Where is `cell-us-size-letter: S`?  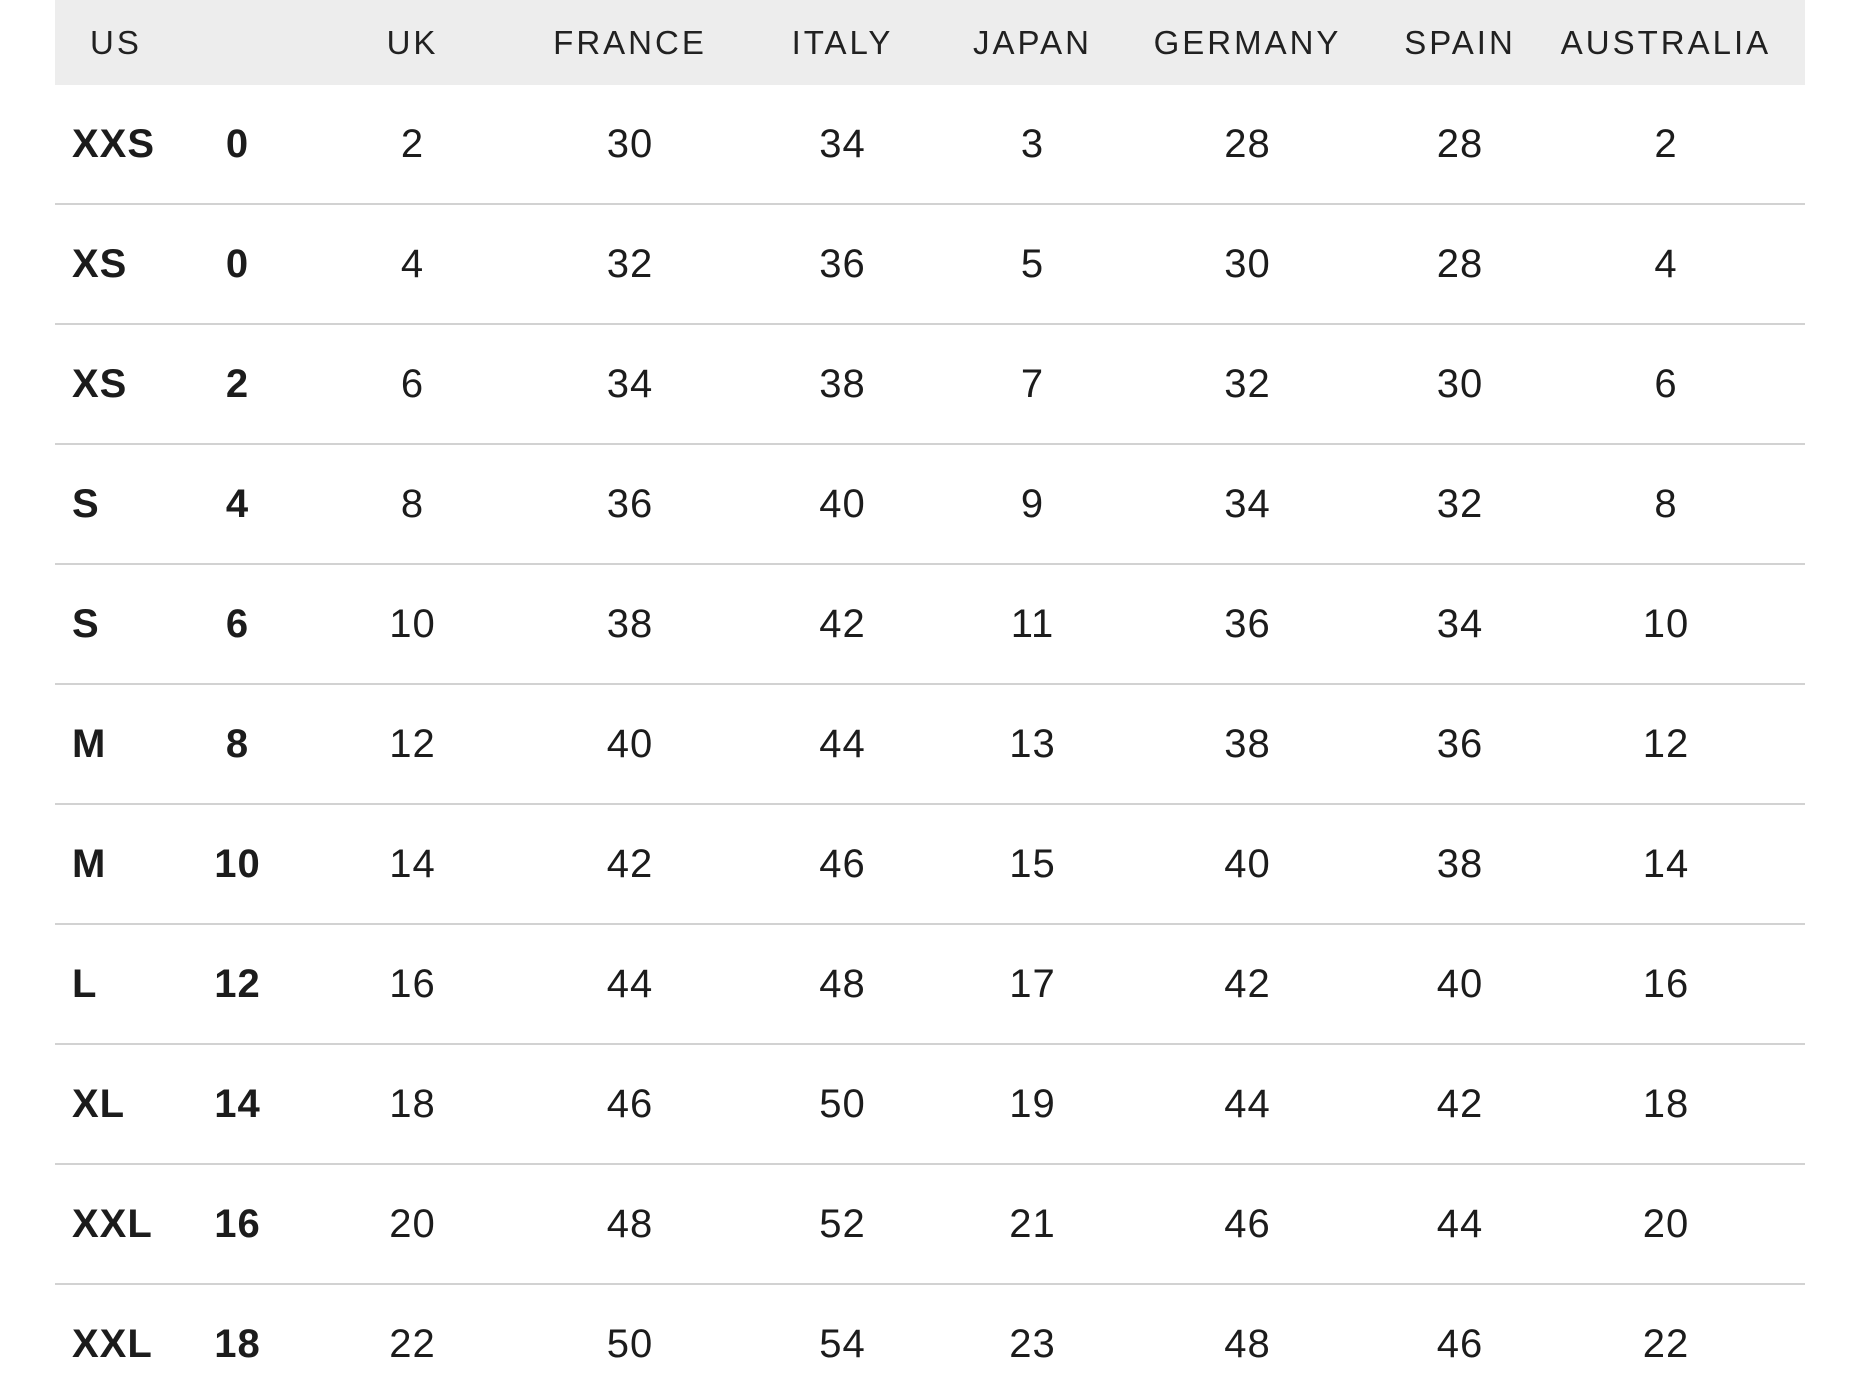
cell-us-size-letter: S is located at coordinates (105, 623).